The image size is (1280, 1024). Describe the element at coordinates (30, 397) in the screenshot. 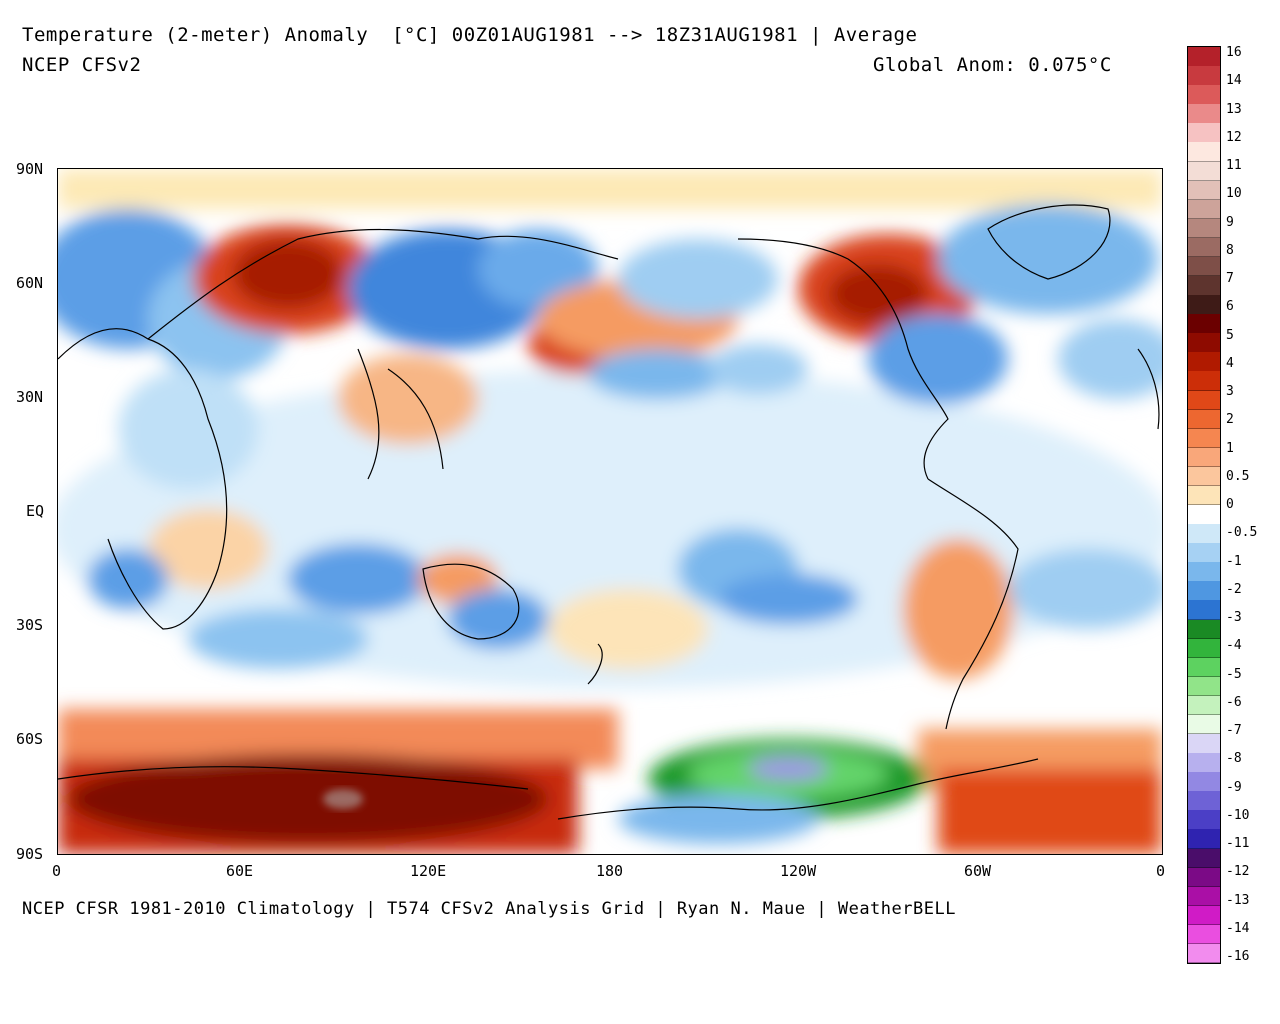

I see `lat-label-30n: 30N` at that location.